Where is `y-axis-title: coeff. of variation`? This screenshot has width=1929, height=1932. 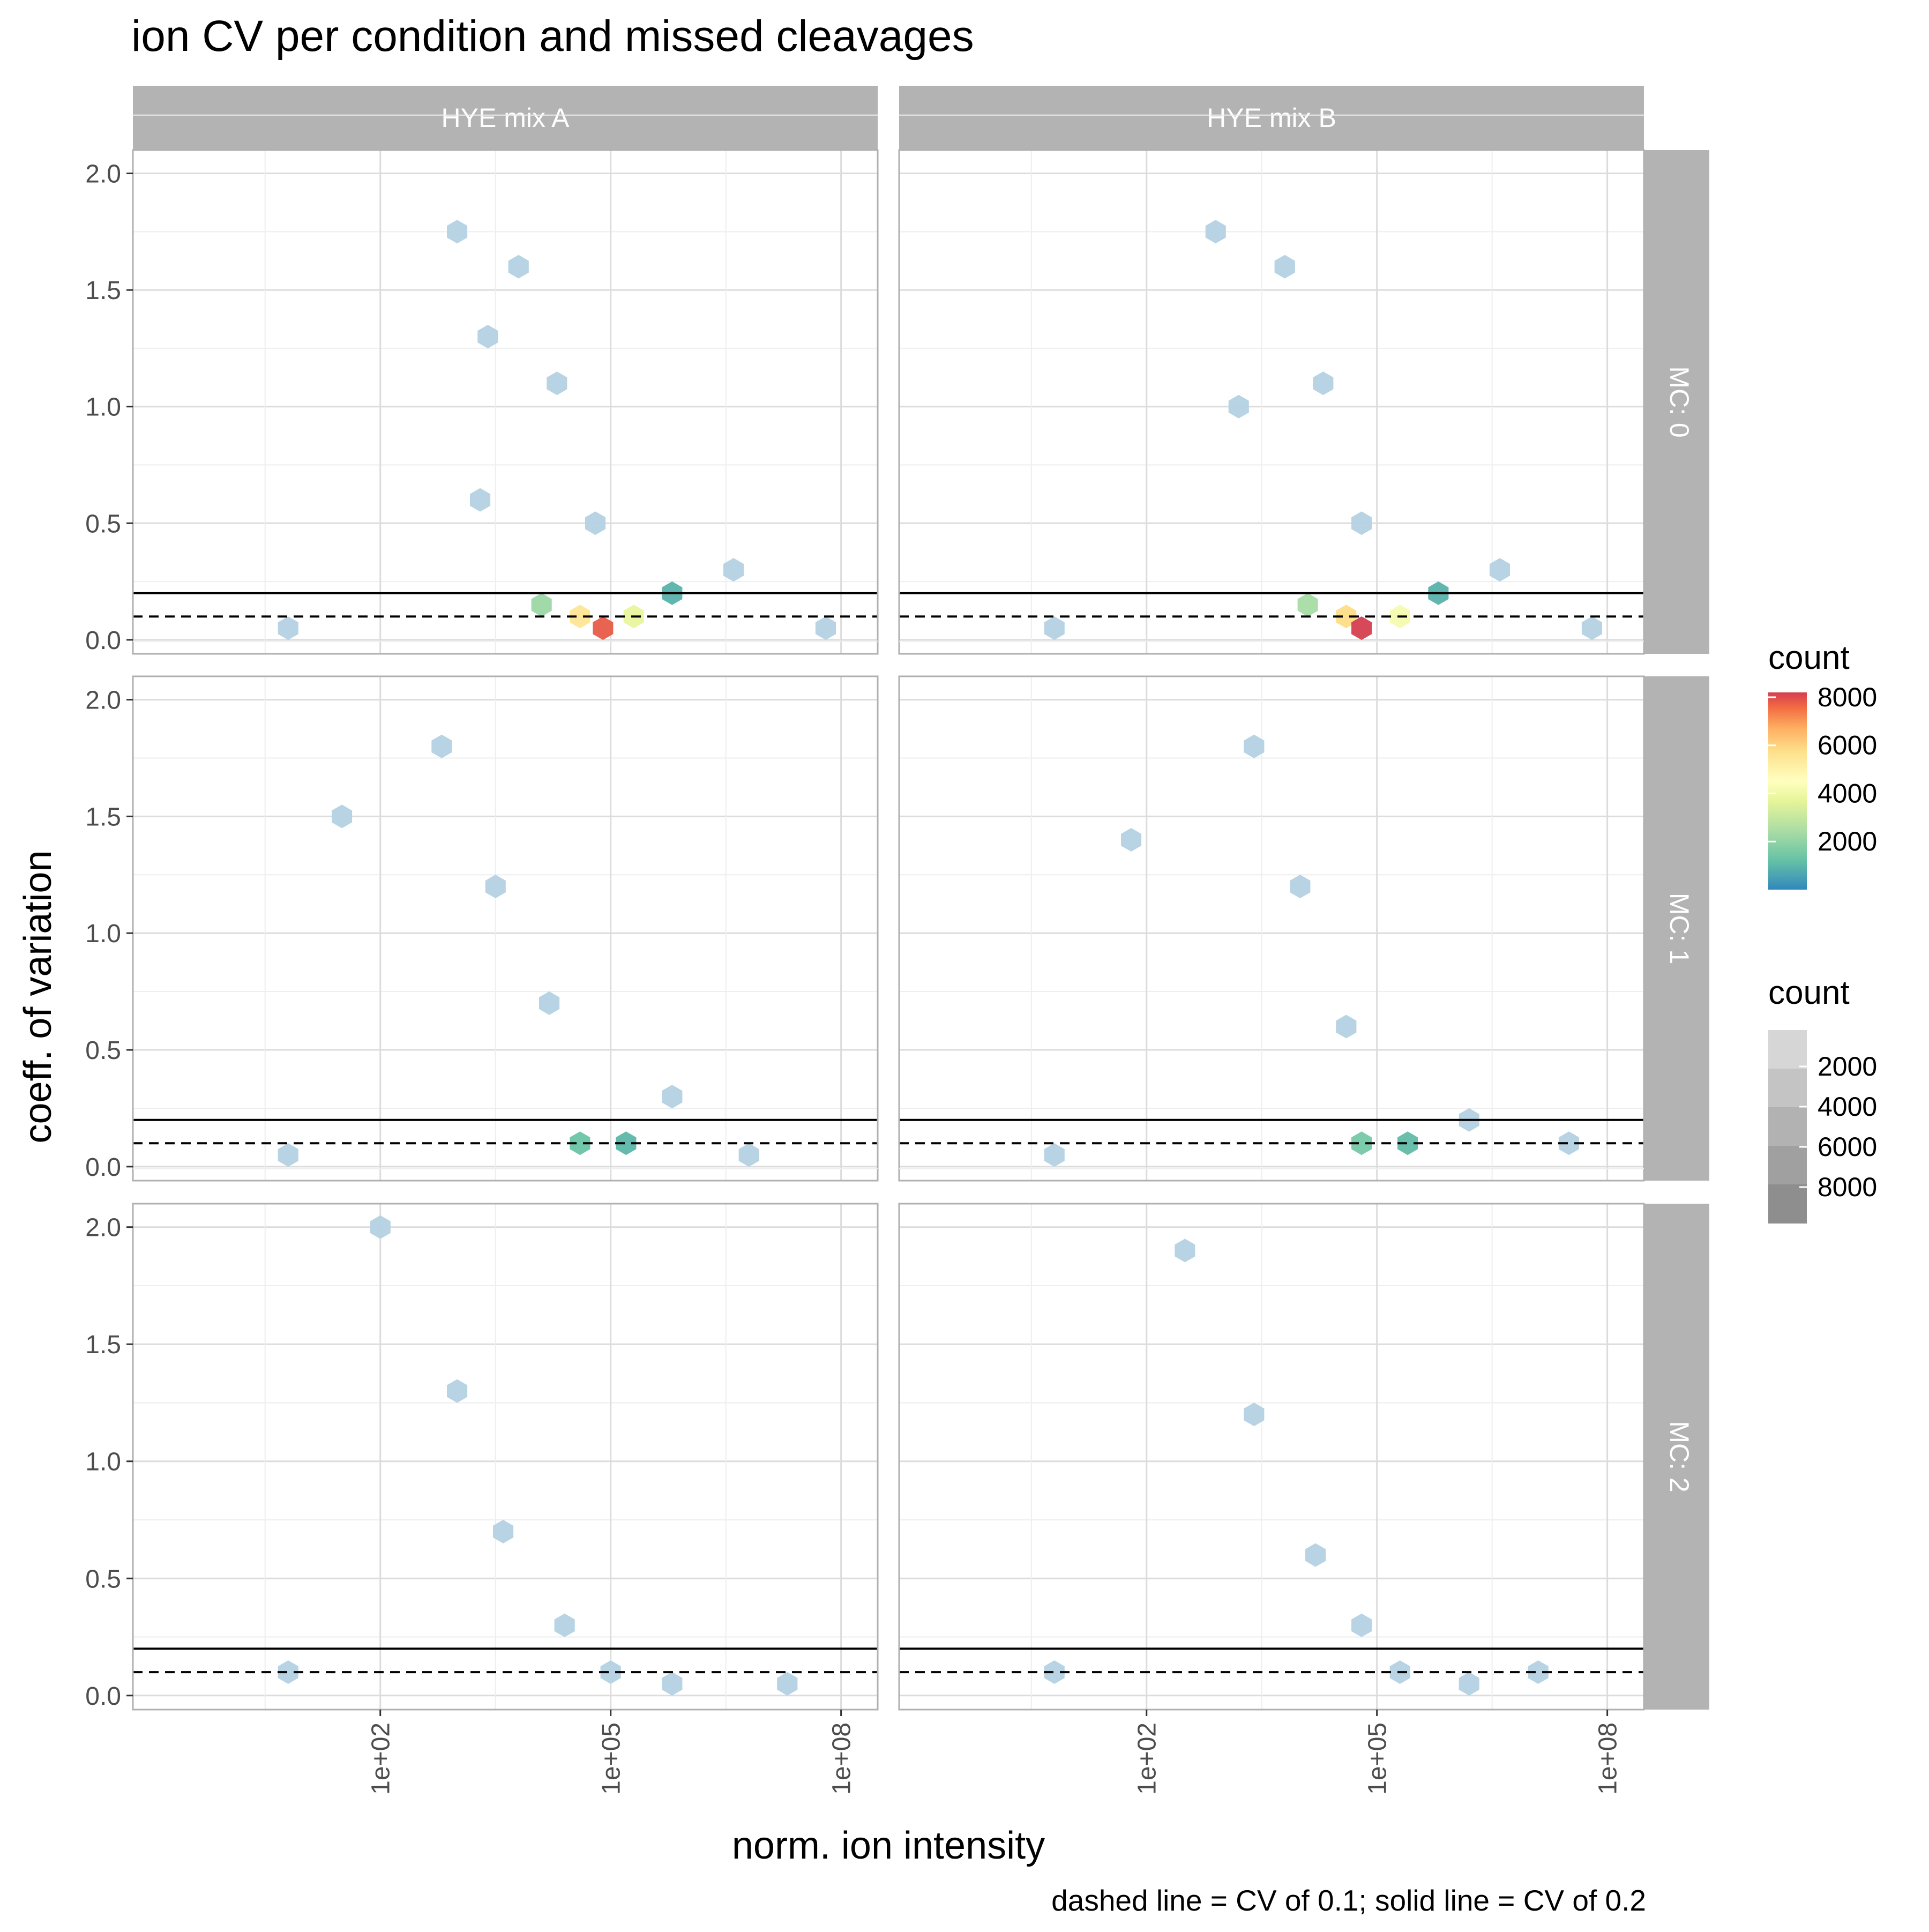
y-axis-title: coeff. of variation is located at coordinates (38, 997).